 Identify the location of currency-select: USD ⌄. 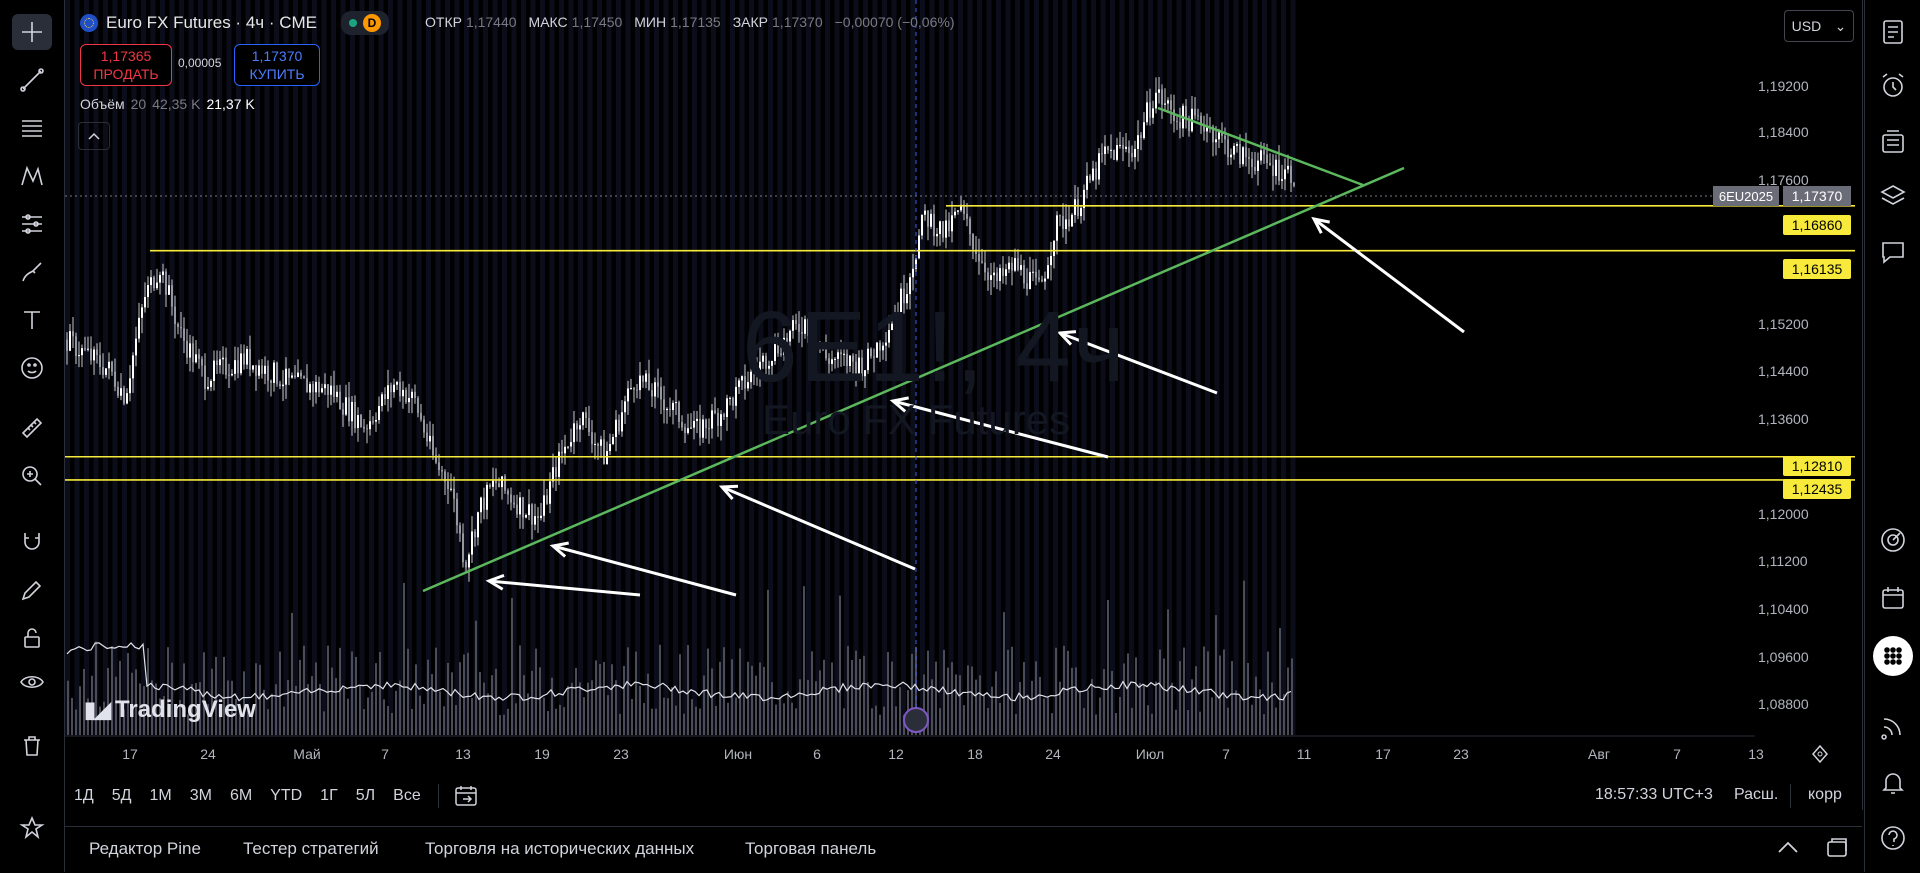
(1819, 26).